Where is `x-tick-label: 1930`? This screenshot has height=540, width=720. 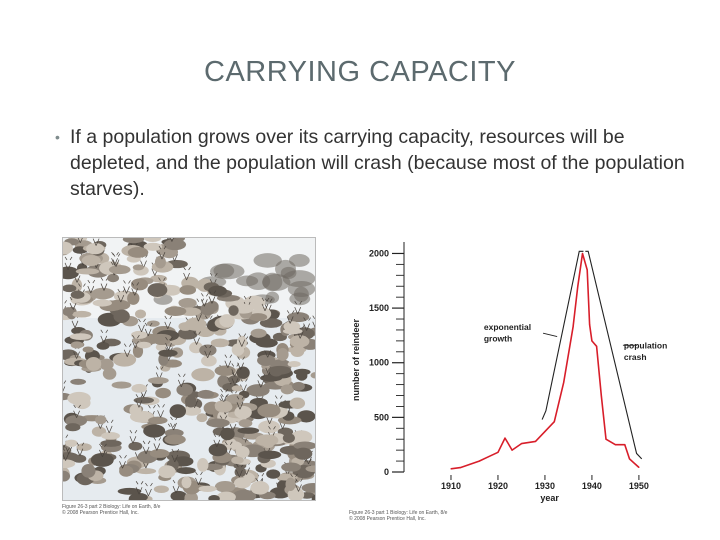 x-tick-label: 1930 is located at coordinates (545, 486).